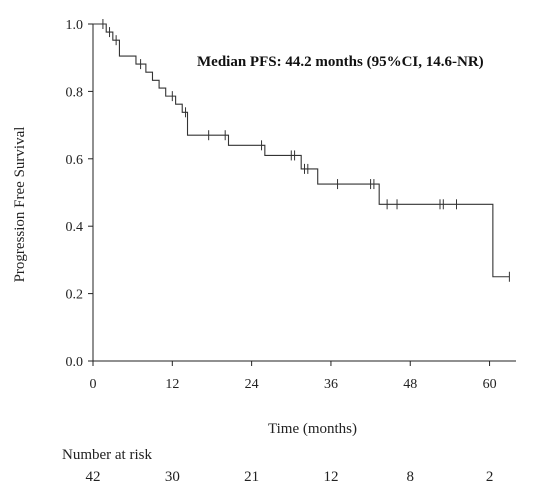  What do you see at coordinates (20, 205) in the screenshot?
I see `y-axis-title: Progression Free Survival` at bounding box center [20, 205].